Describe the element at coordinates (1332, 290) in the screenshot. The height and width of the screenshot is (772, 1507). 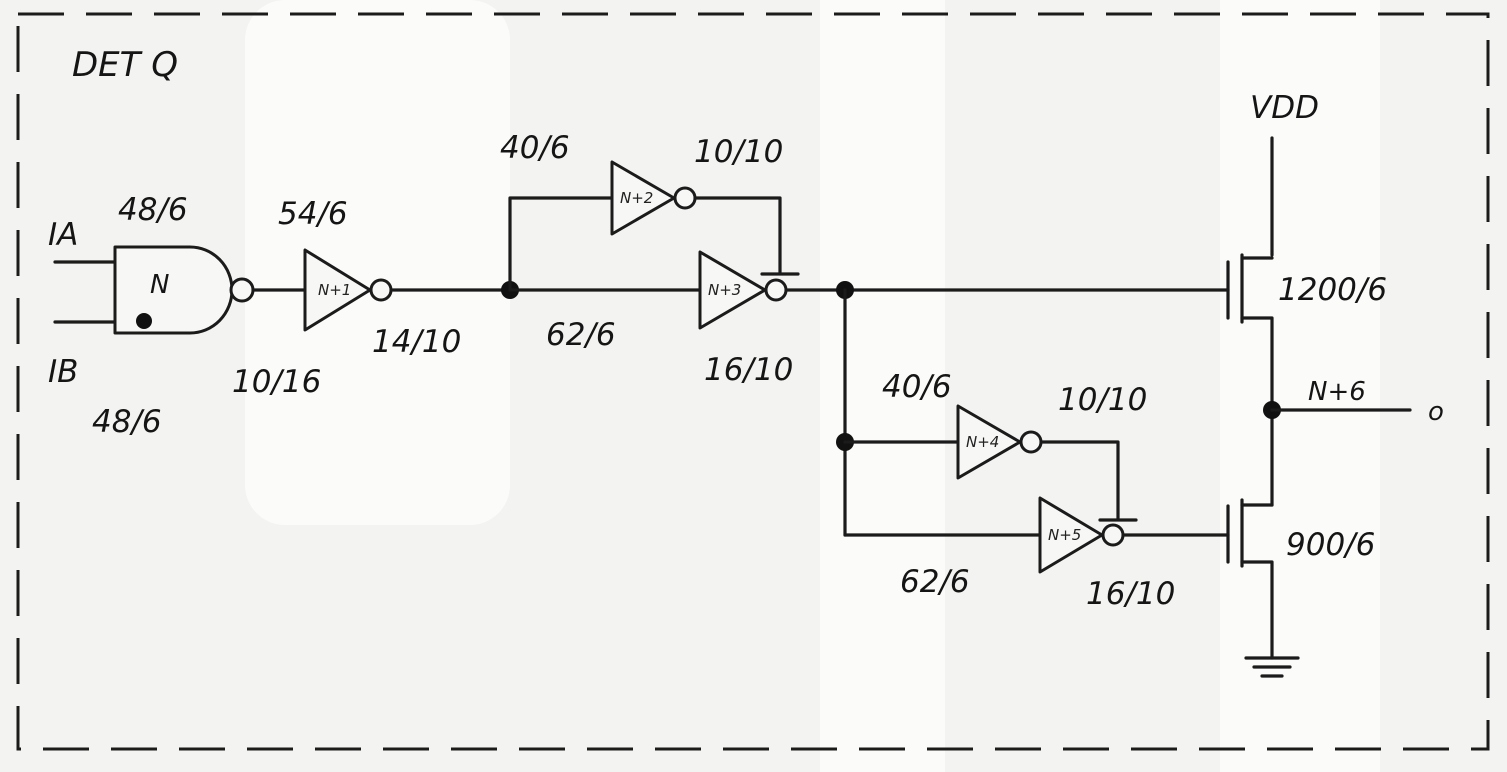
I see `pullup-transistor-size: 1200/6` at that location.